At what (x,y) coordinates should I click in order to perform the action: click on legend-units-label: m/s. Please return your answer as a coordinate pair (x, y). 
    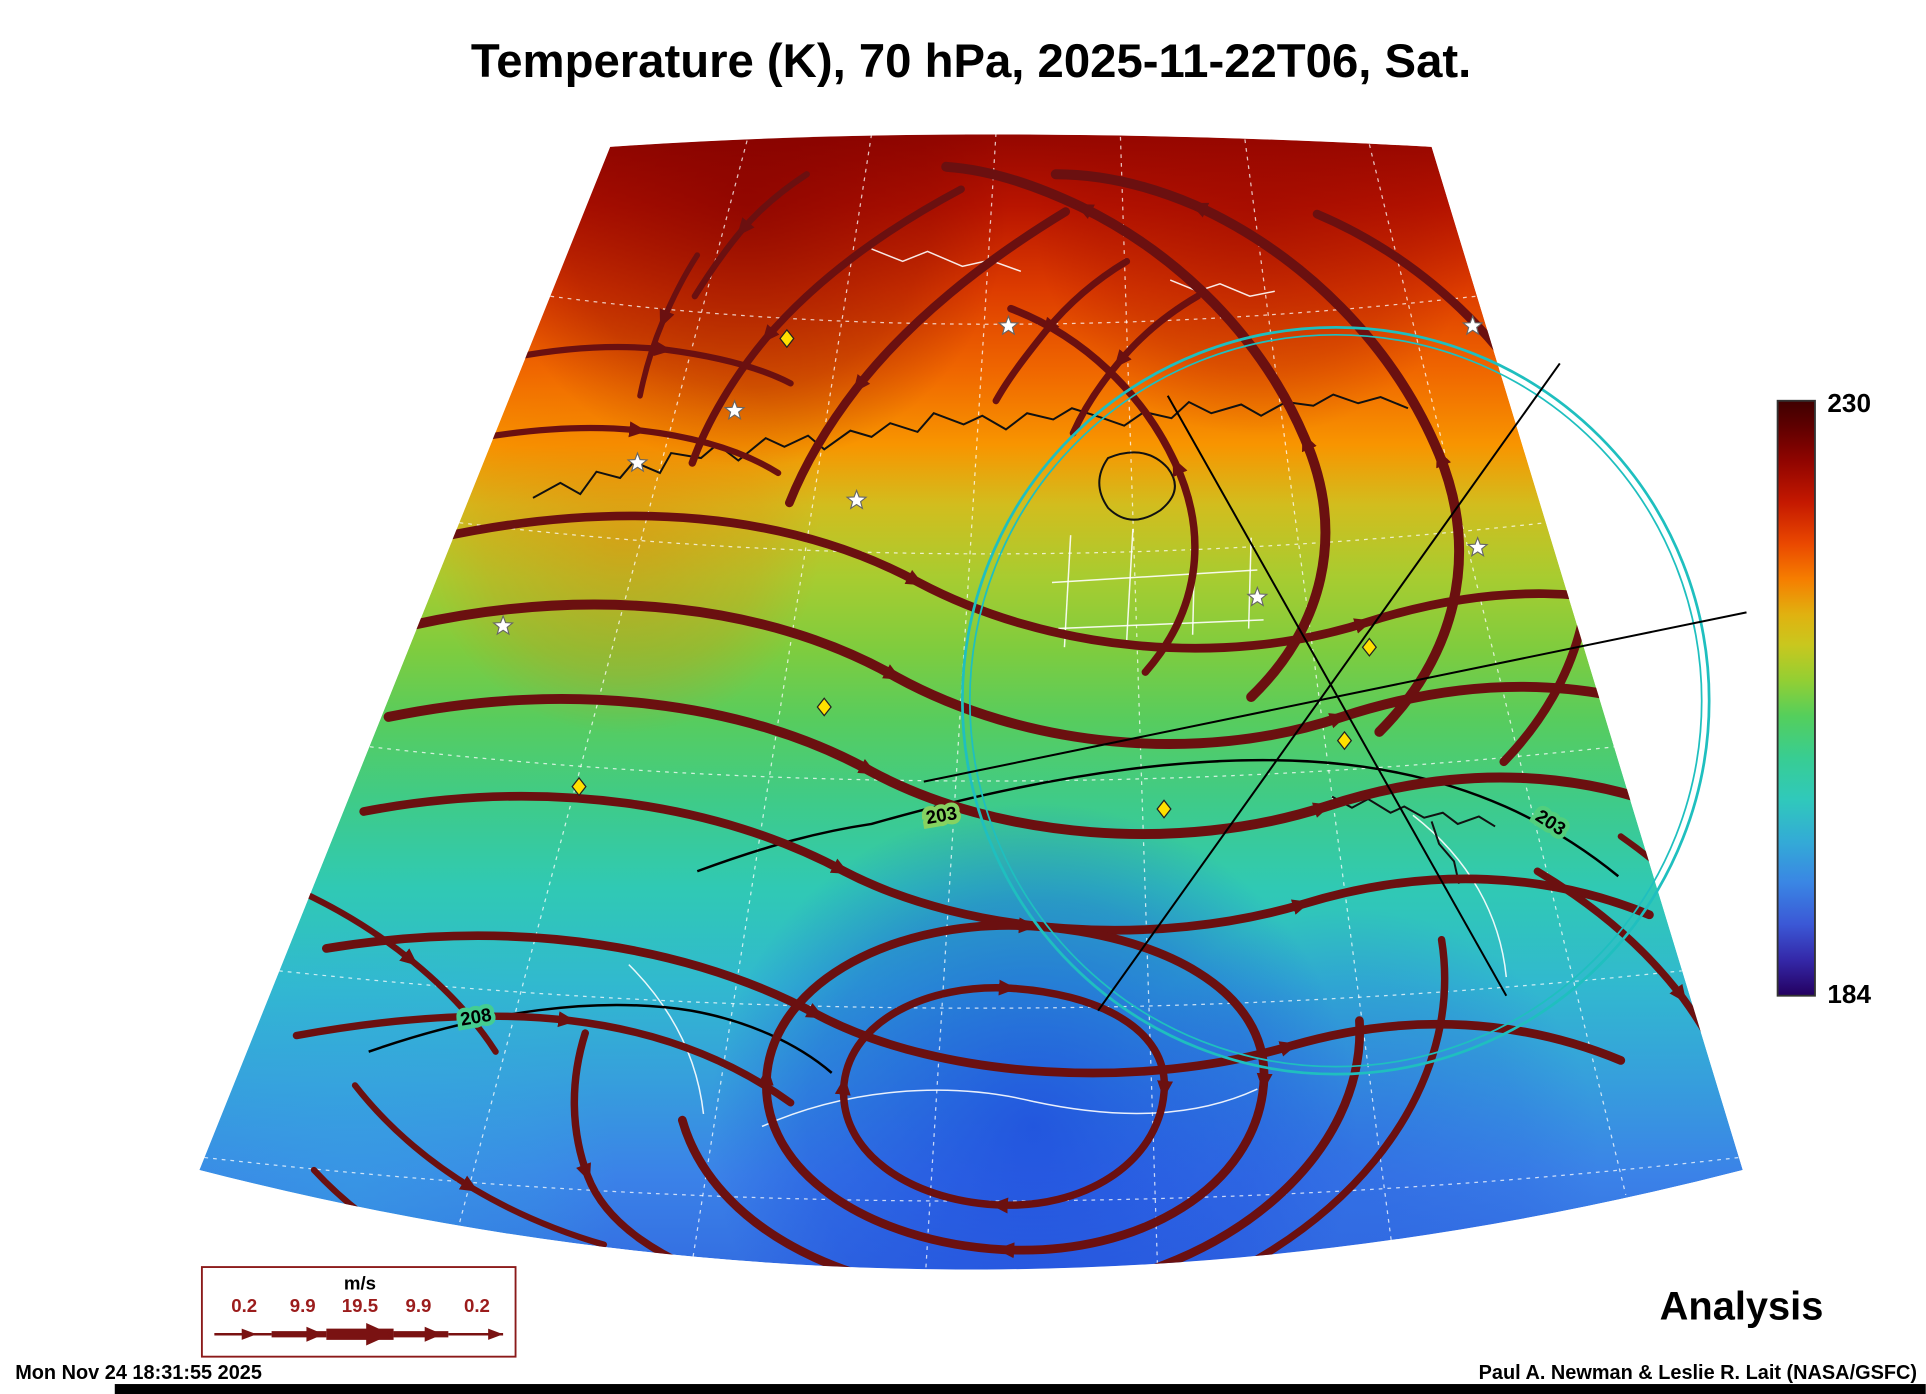
    Looking at the image, I should click on (360, 1282).